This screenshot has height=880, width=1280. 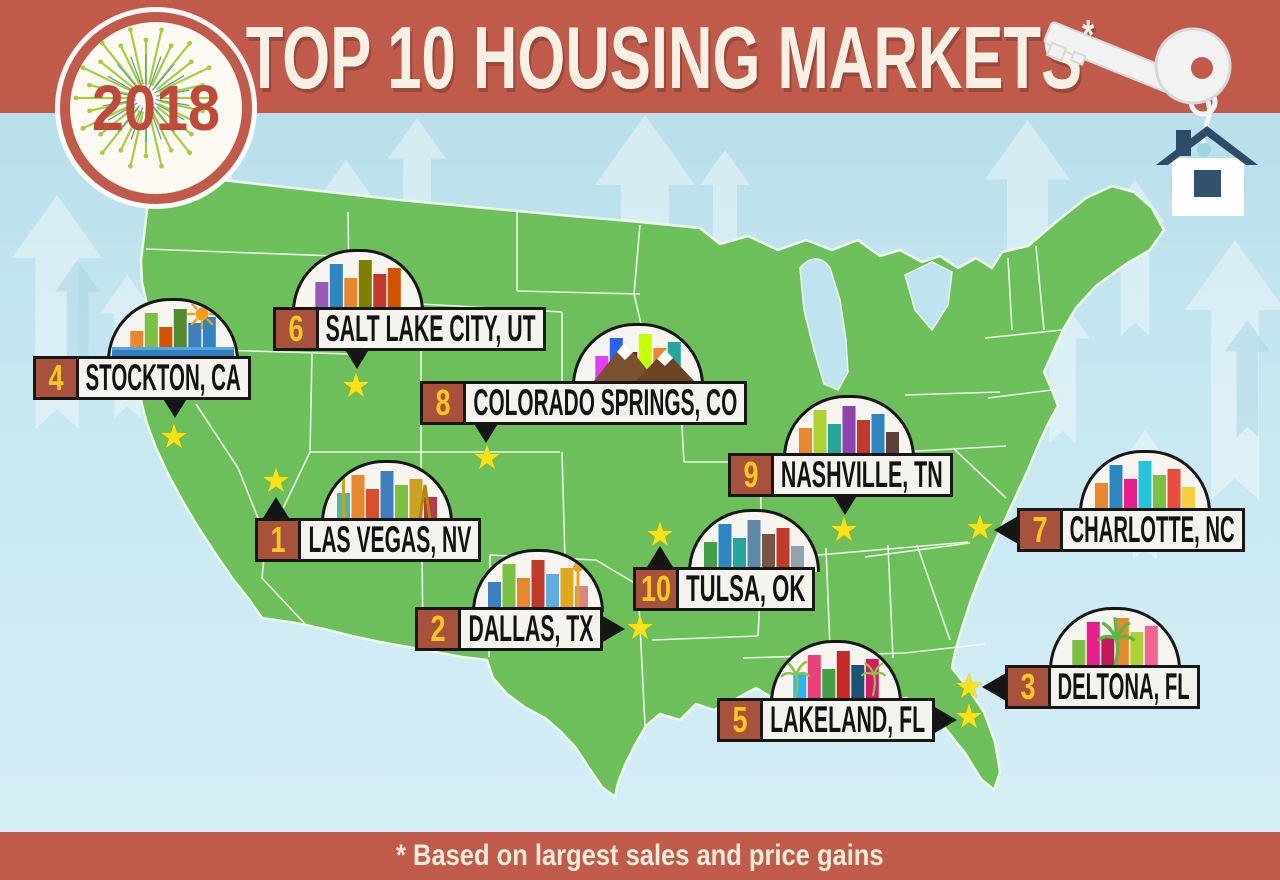 I want to click on city-label-text: CHARLOTTE, NC, so click(x=1152, y=529).